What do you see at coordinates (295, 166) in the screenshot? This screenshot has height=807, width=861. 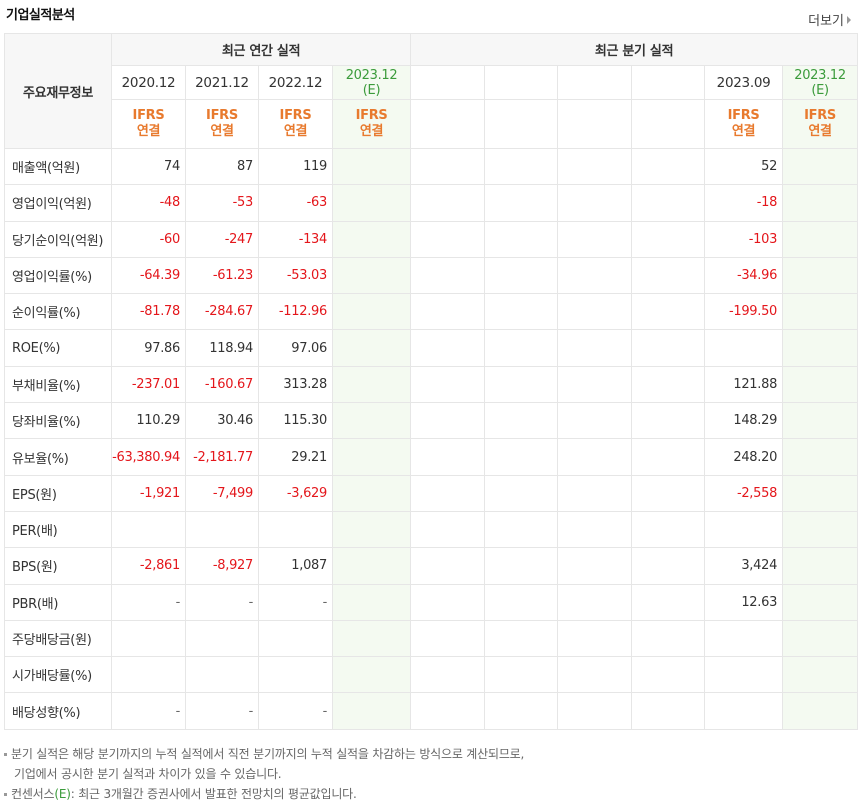 I see `table-cell: 119` at bounding box center [295, 166].